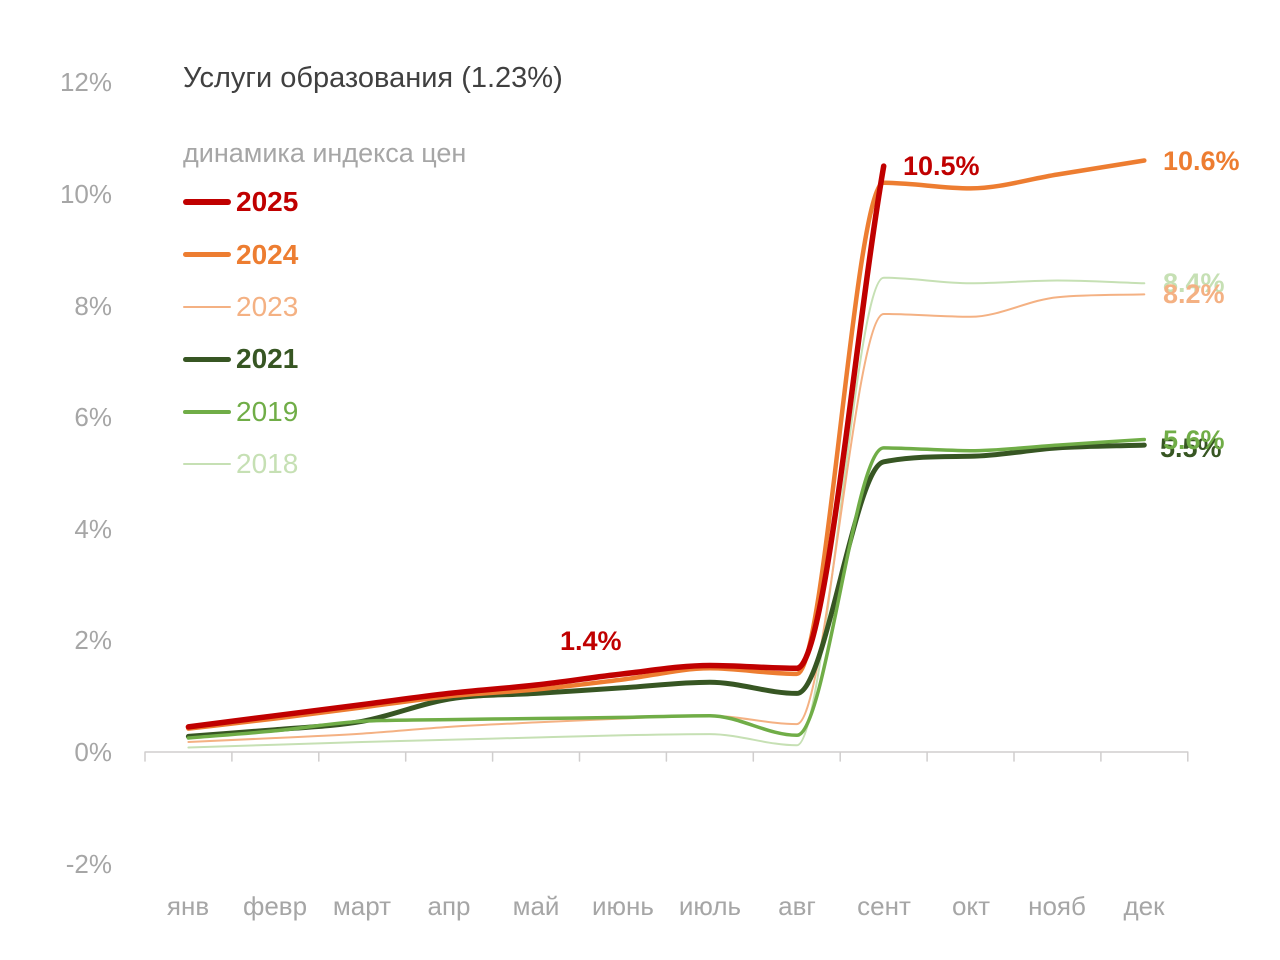 This screenshot has width=1280, height=960. Describe the element at coordinates (85, 82) in the screenshot. I see `y-axis-tick-label: 12%` at that location.